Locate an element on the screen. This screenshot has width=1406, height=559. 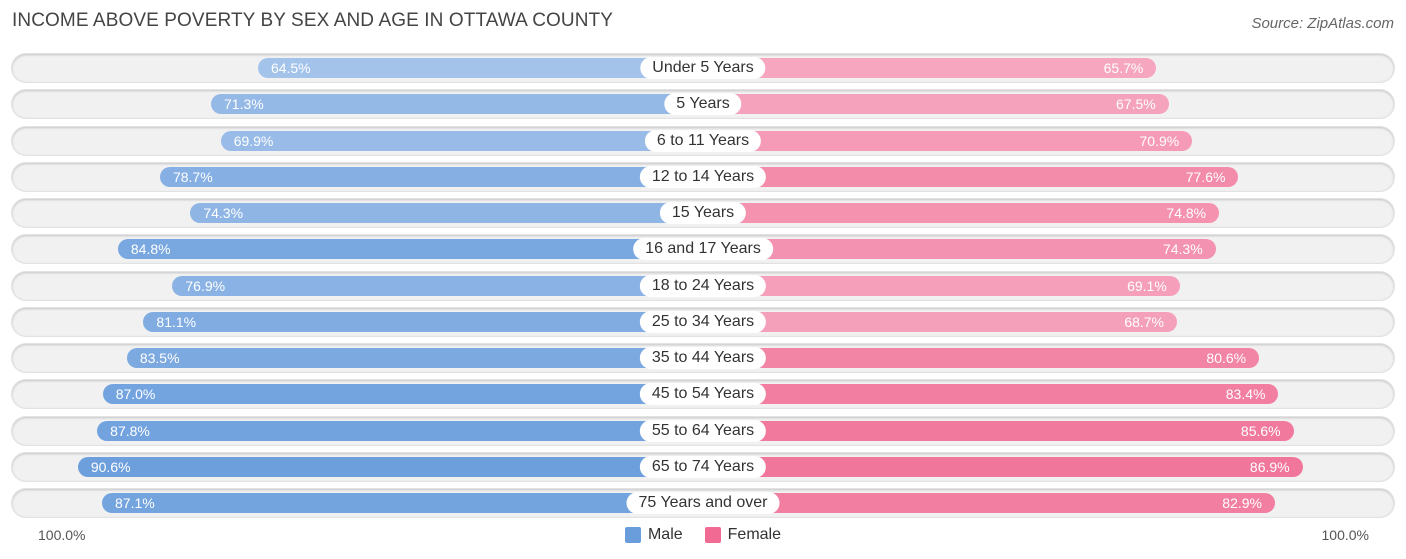
bar-female: 70.9% is located at coordinates (948, 140).